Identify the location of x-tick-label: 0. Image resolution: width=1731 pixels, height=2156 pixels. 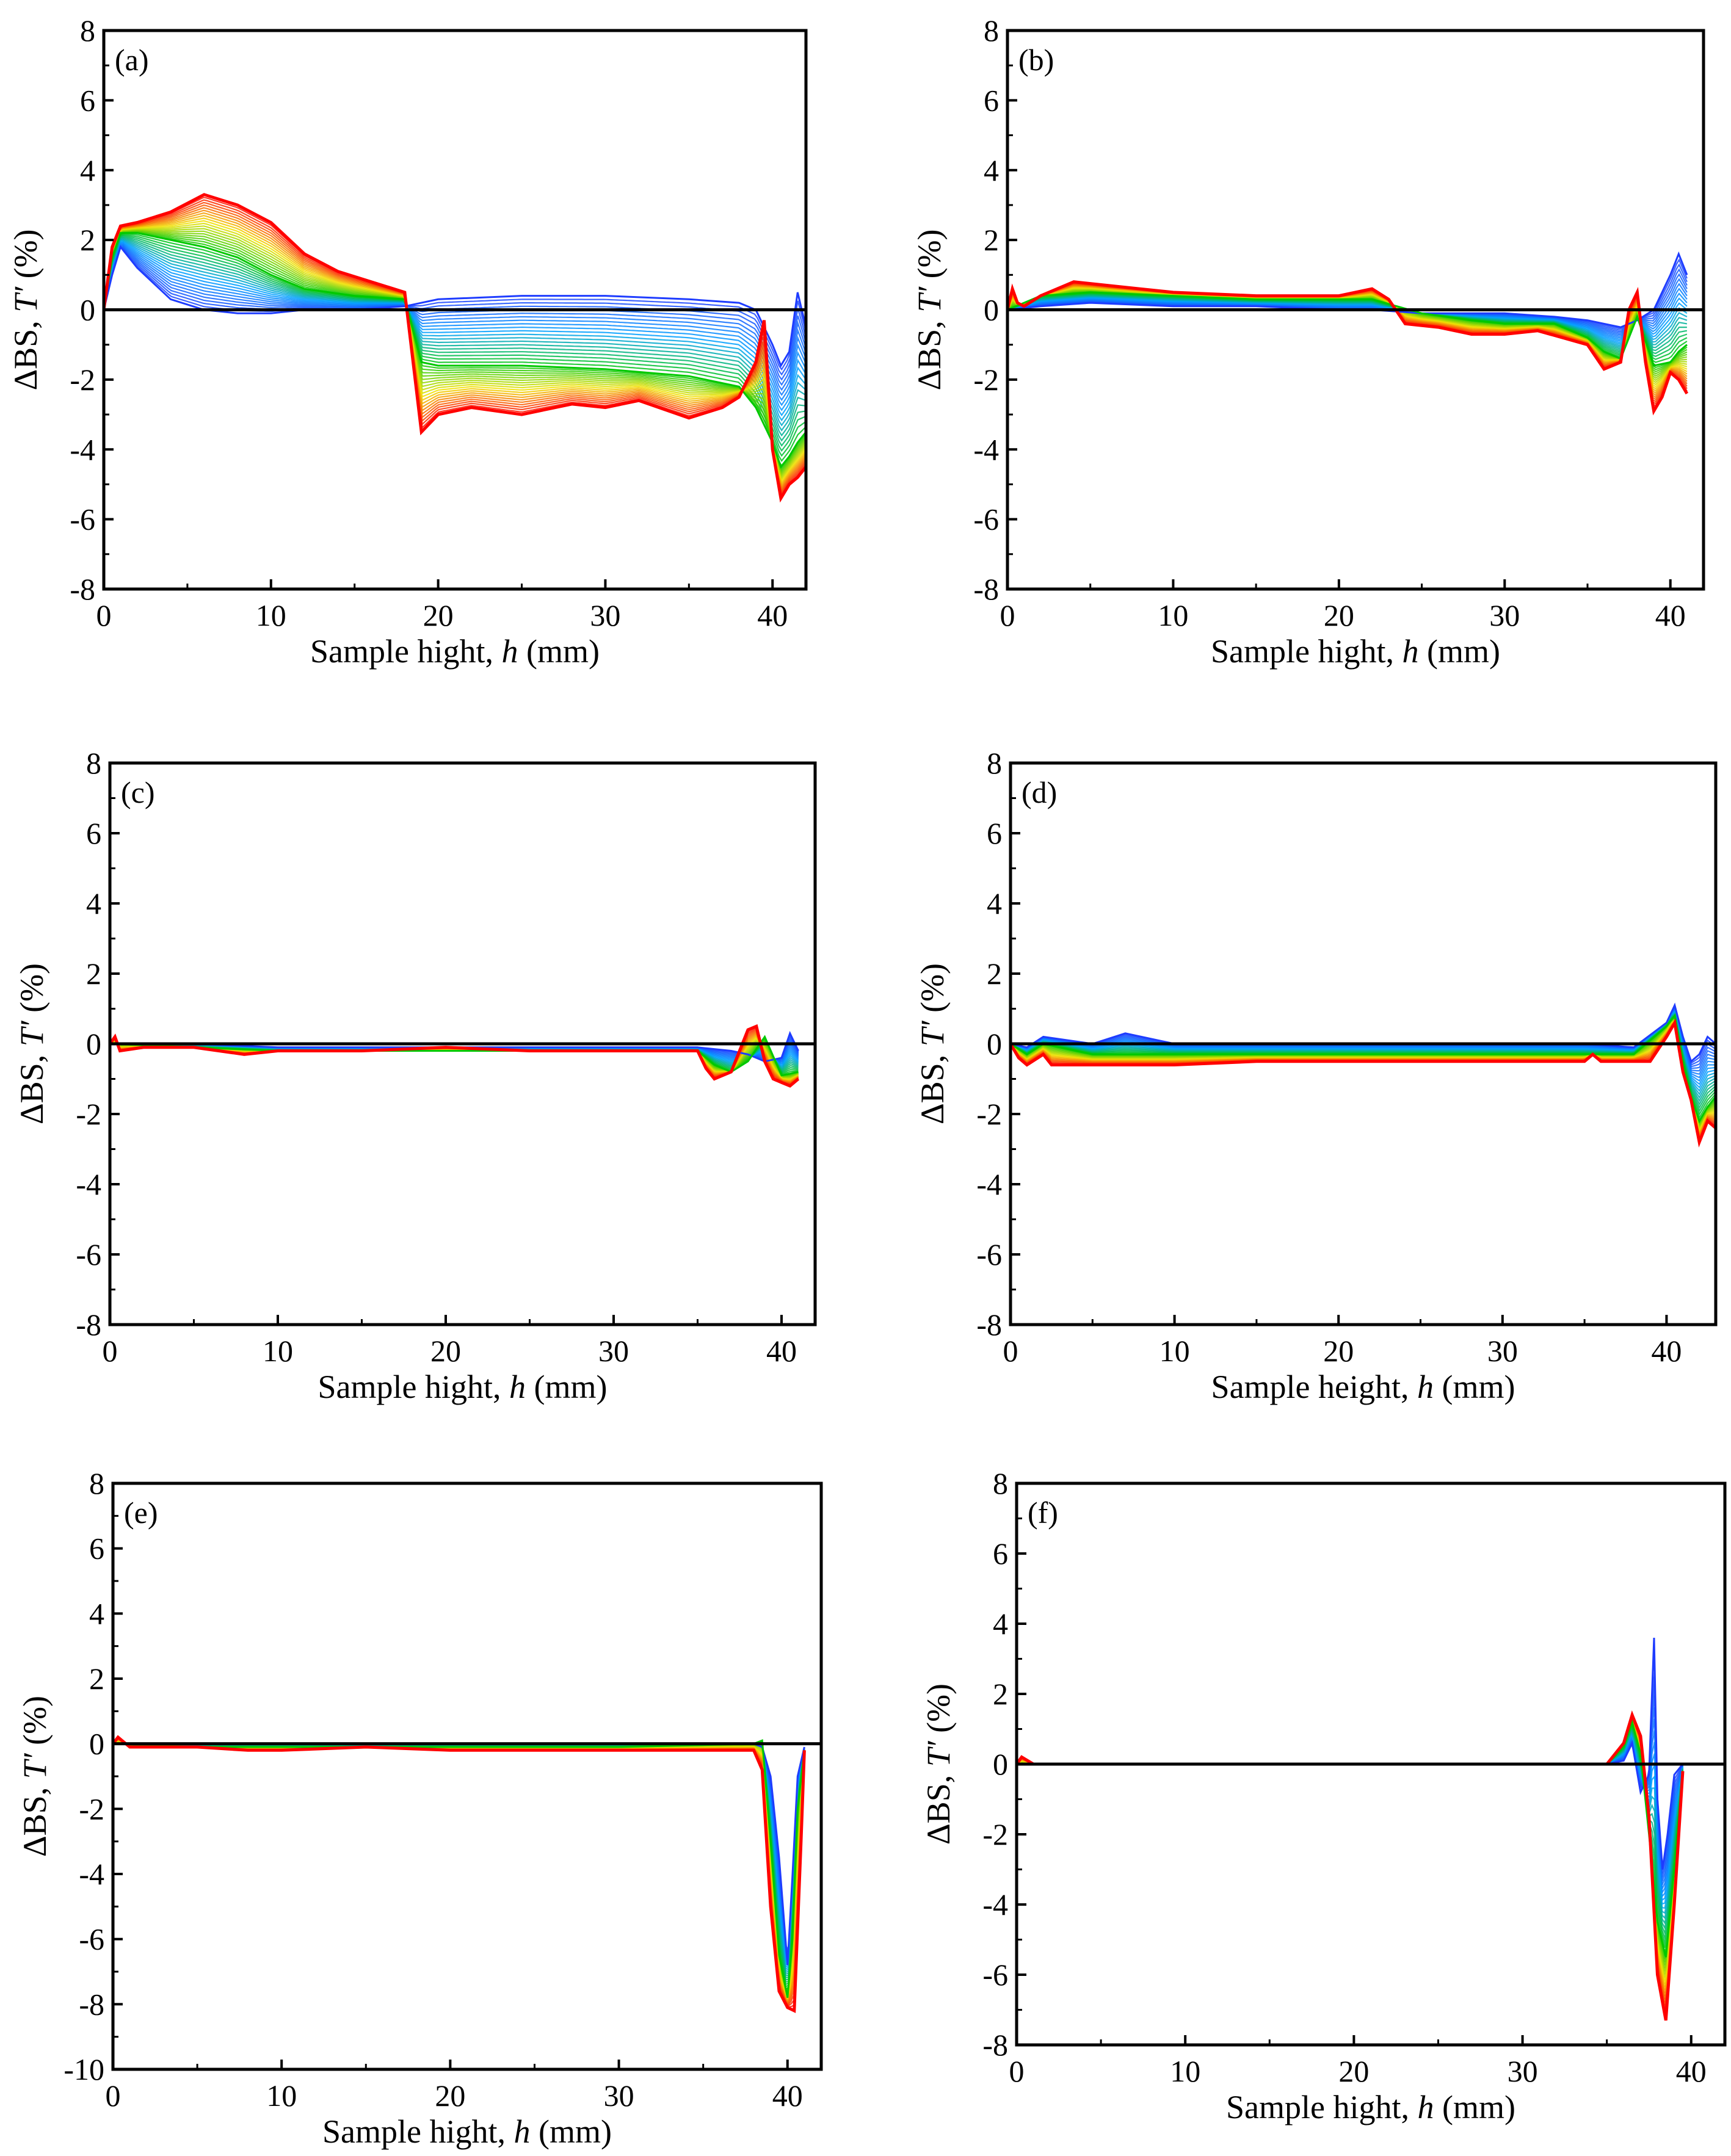
(1017, 2071).